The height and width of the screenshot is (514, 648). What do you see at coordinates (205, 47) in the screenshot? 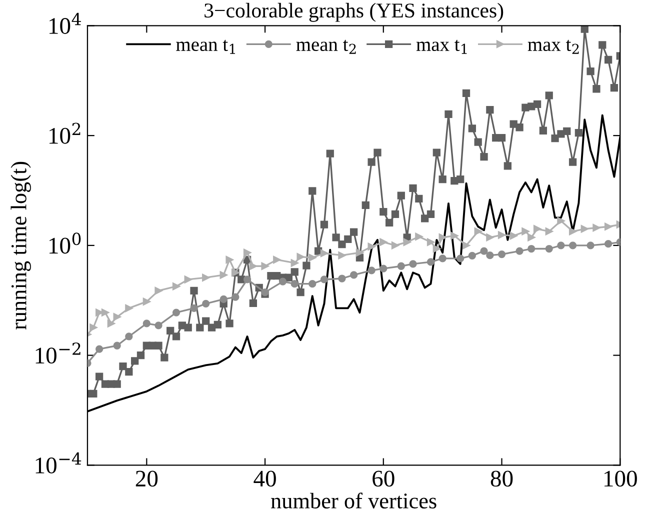
I see `legend-label: mean t$_{1}$` at bounding box center [205, 47].